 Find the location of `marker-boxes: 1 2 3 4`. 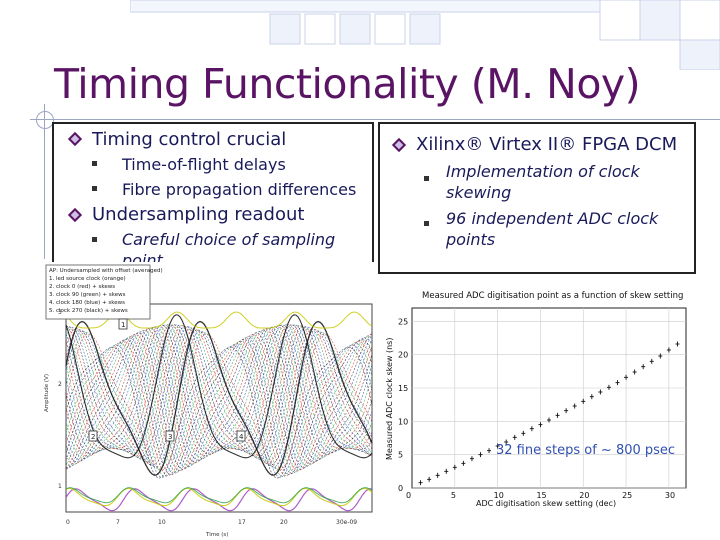

marker-boxes: 1 2 3 4 is located at coordinates (167, 380).